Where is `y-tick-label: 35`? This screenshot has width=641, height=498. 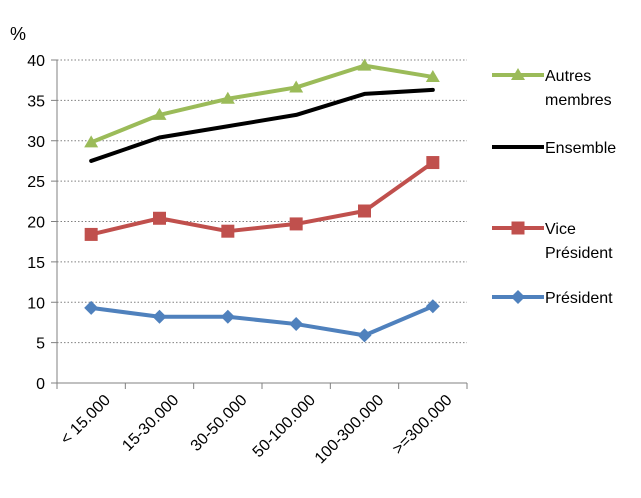
y-tick-label: 35 is located at coordinates (36, 101).